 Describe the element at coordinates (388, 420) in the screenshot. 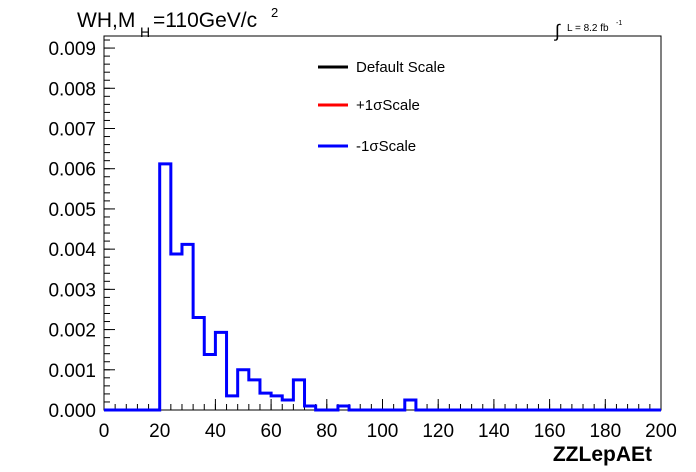

I see `x-axis: 0 20 40 60 80 100 120 140 160 180 200` at that location.